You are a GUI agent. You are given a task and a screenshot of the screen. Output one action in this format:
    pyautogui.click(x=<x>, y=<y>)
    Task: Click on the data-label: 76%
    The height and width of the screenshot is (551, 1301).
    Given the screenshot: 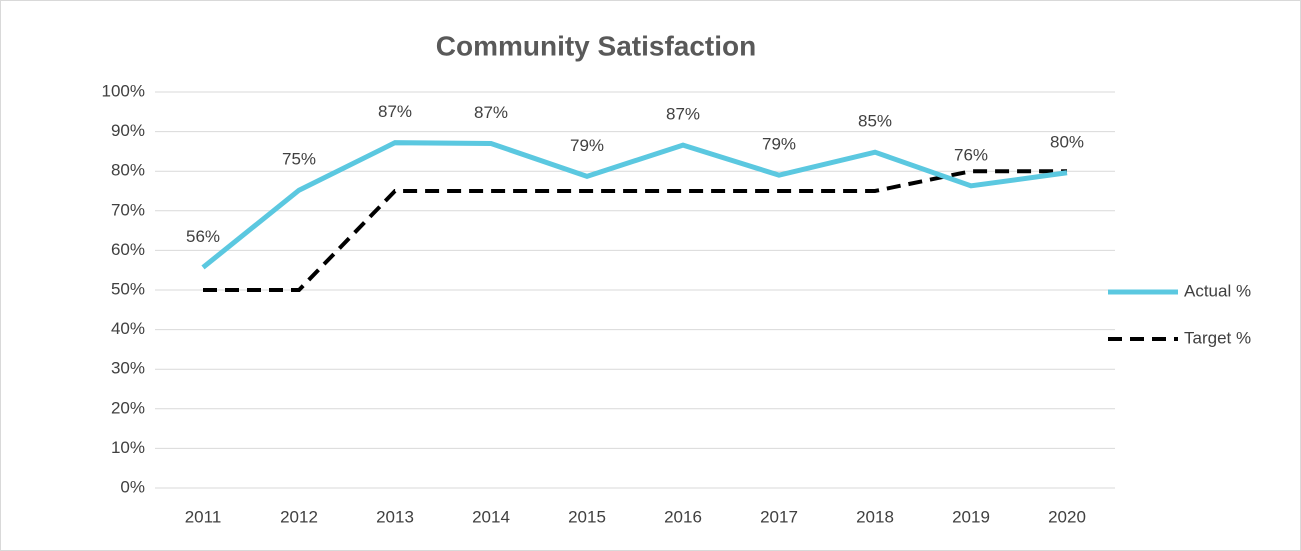 What is the action you would take?
    pyautogui.click(x=971, y=154)
    